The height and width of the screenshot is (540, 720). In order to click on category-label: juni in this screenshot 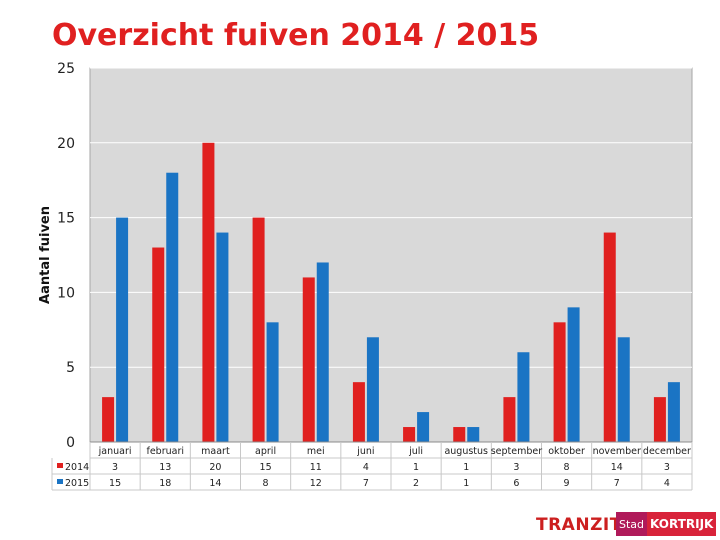, I will do `click(365, 451)`.